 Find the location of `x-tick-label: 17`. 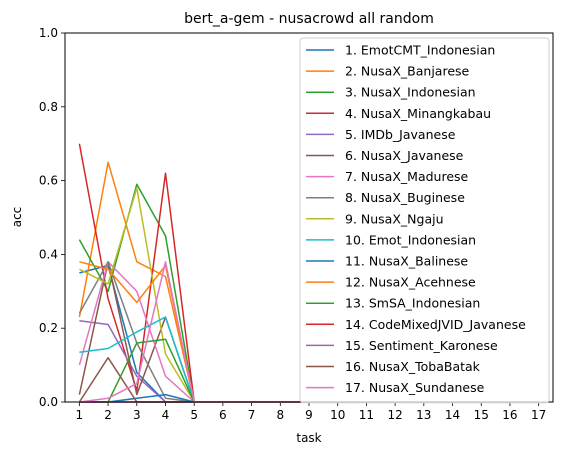

x-tick-label: 17 is located at coordinates (538, 415).